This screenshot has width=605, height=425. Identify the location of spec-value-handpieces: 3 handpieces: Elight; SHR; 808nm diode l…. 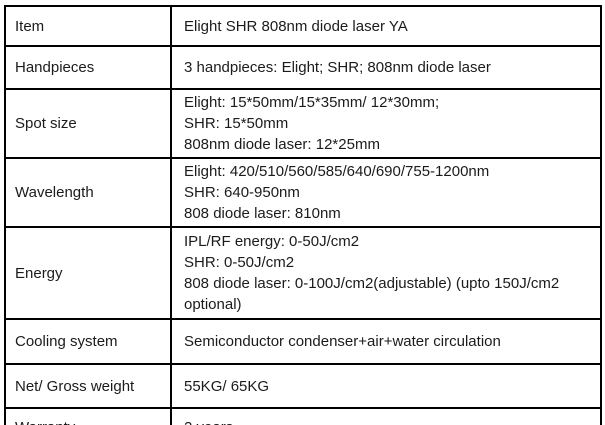
(386, 67).